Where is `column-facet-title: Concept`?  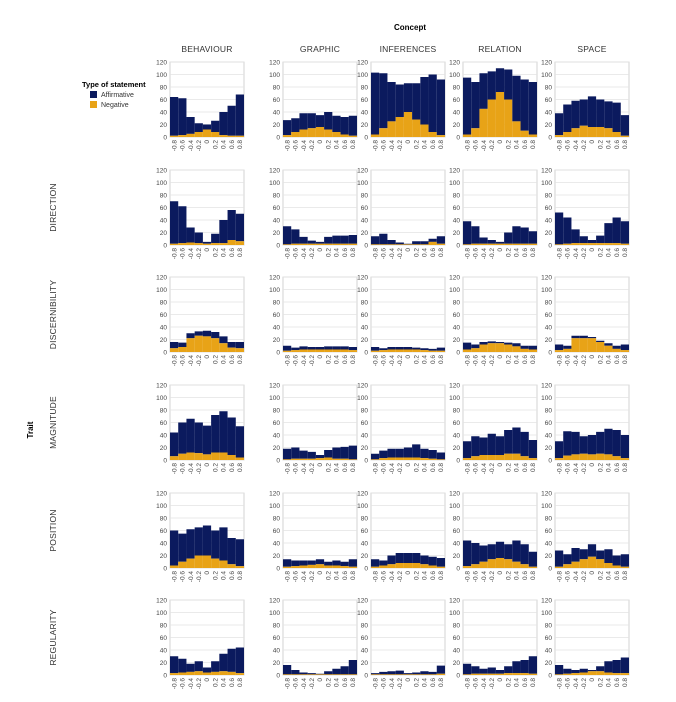 column-facet-title: Concept is located at coordinates (410, 27).